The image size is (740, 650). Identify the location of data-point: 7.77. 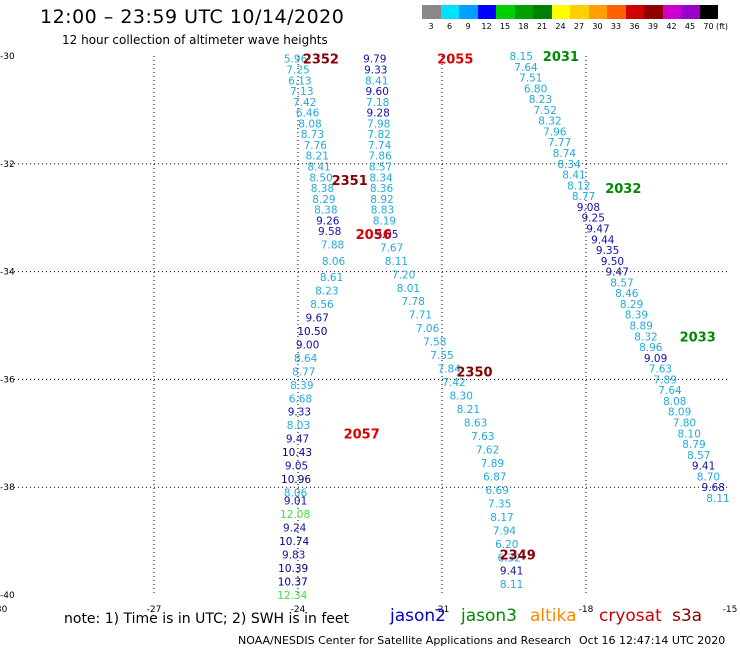
(559, 143).